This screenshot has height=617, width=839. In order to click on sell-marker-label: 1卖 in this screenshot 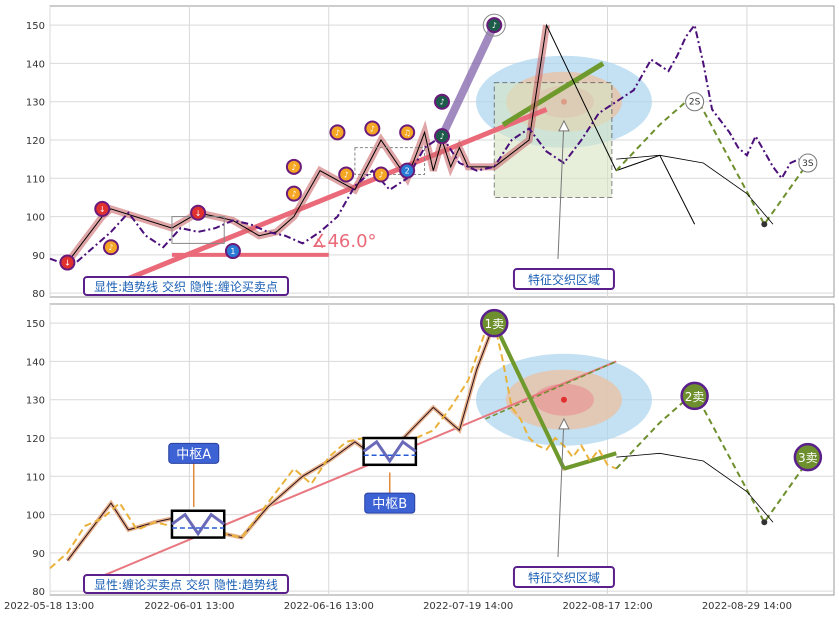, I will do `click(494, 324)`.